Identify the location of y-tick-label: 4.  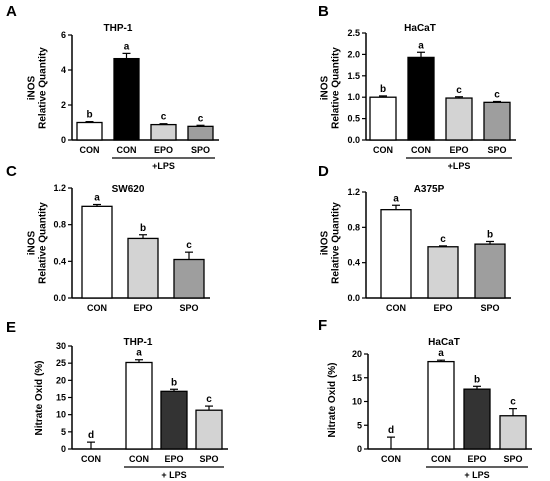
(63, 70).